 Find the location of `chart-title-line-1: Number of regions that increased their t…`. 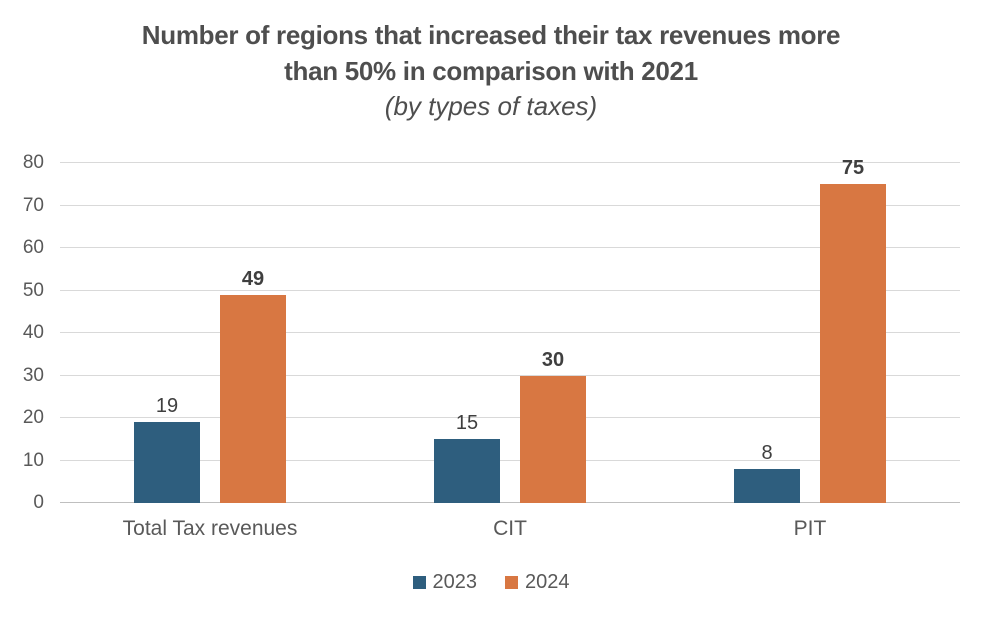

chart-title-line-1: Number of regions that increased their t… is located at coordinates (491, 35).